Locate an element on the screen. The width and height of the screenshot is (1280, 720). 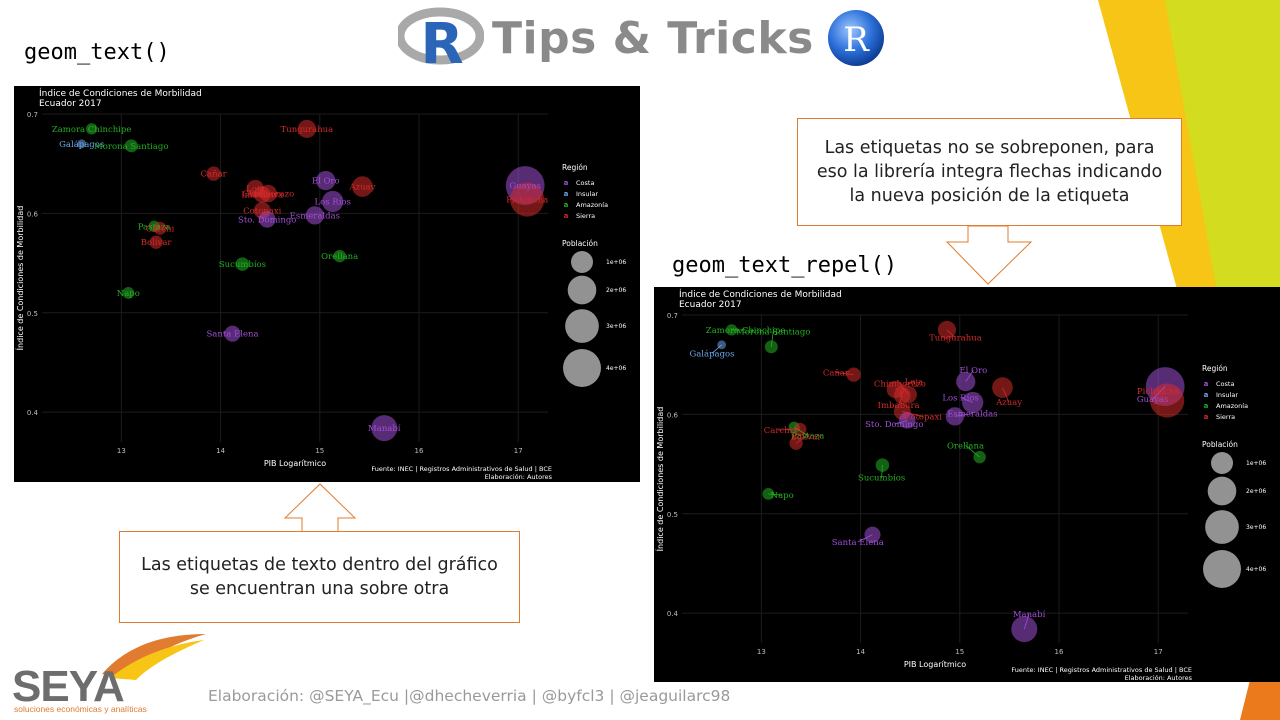
point-label: Sto. Domingo is located at coordinates (894, 425).